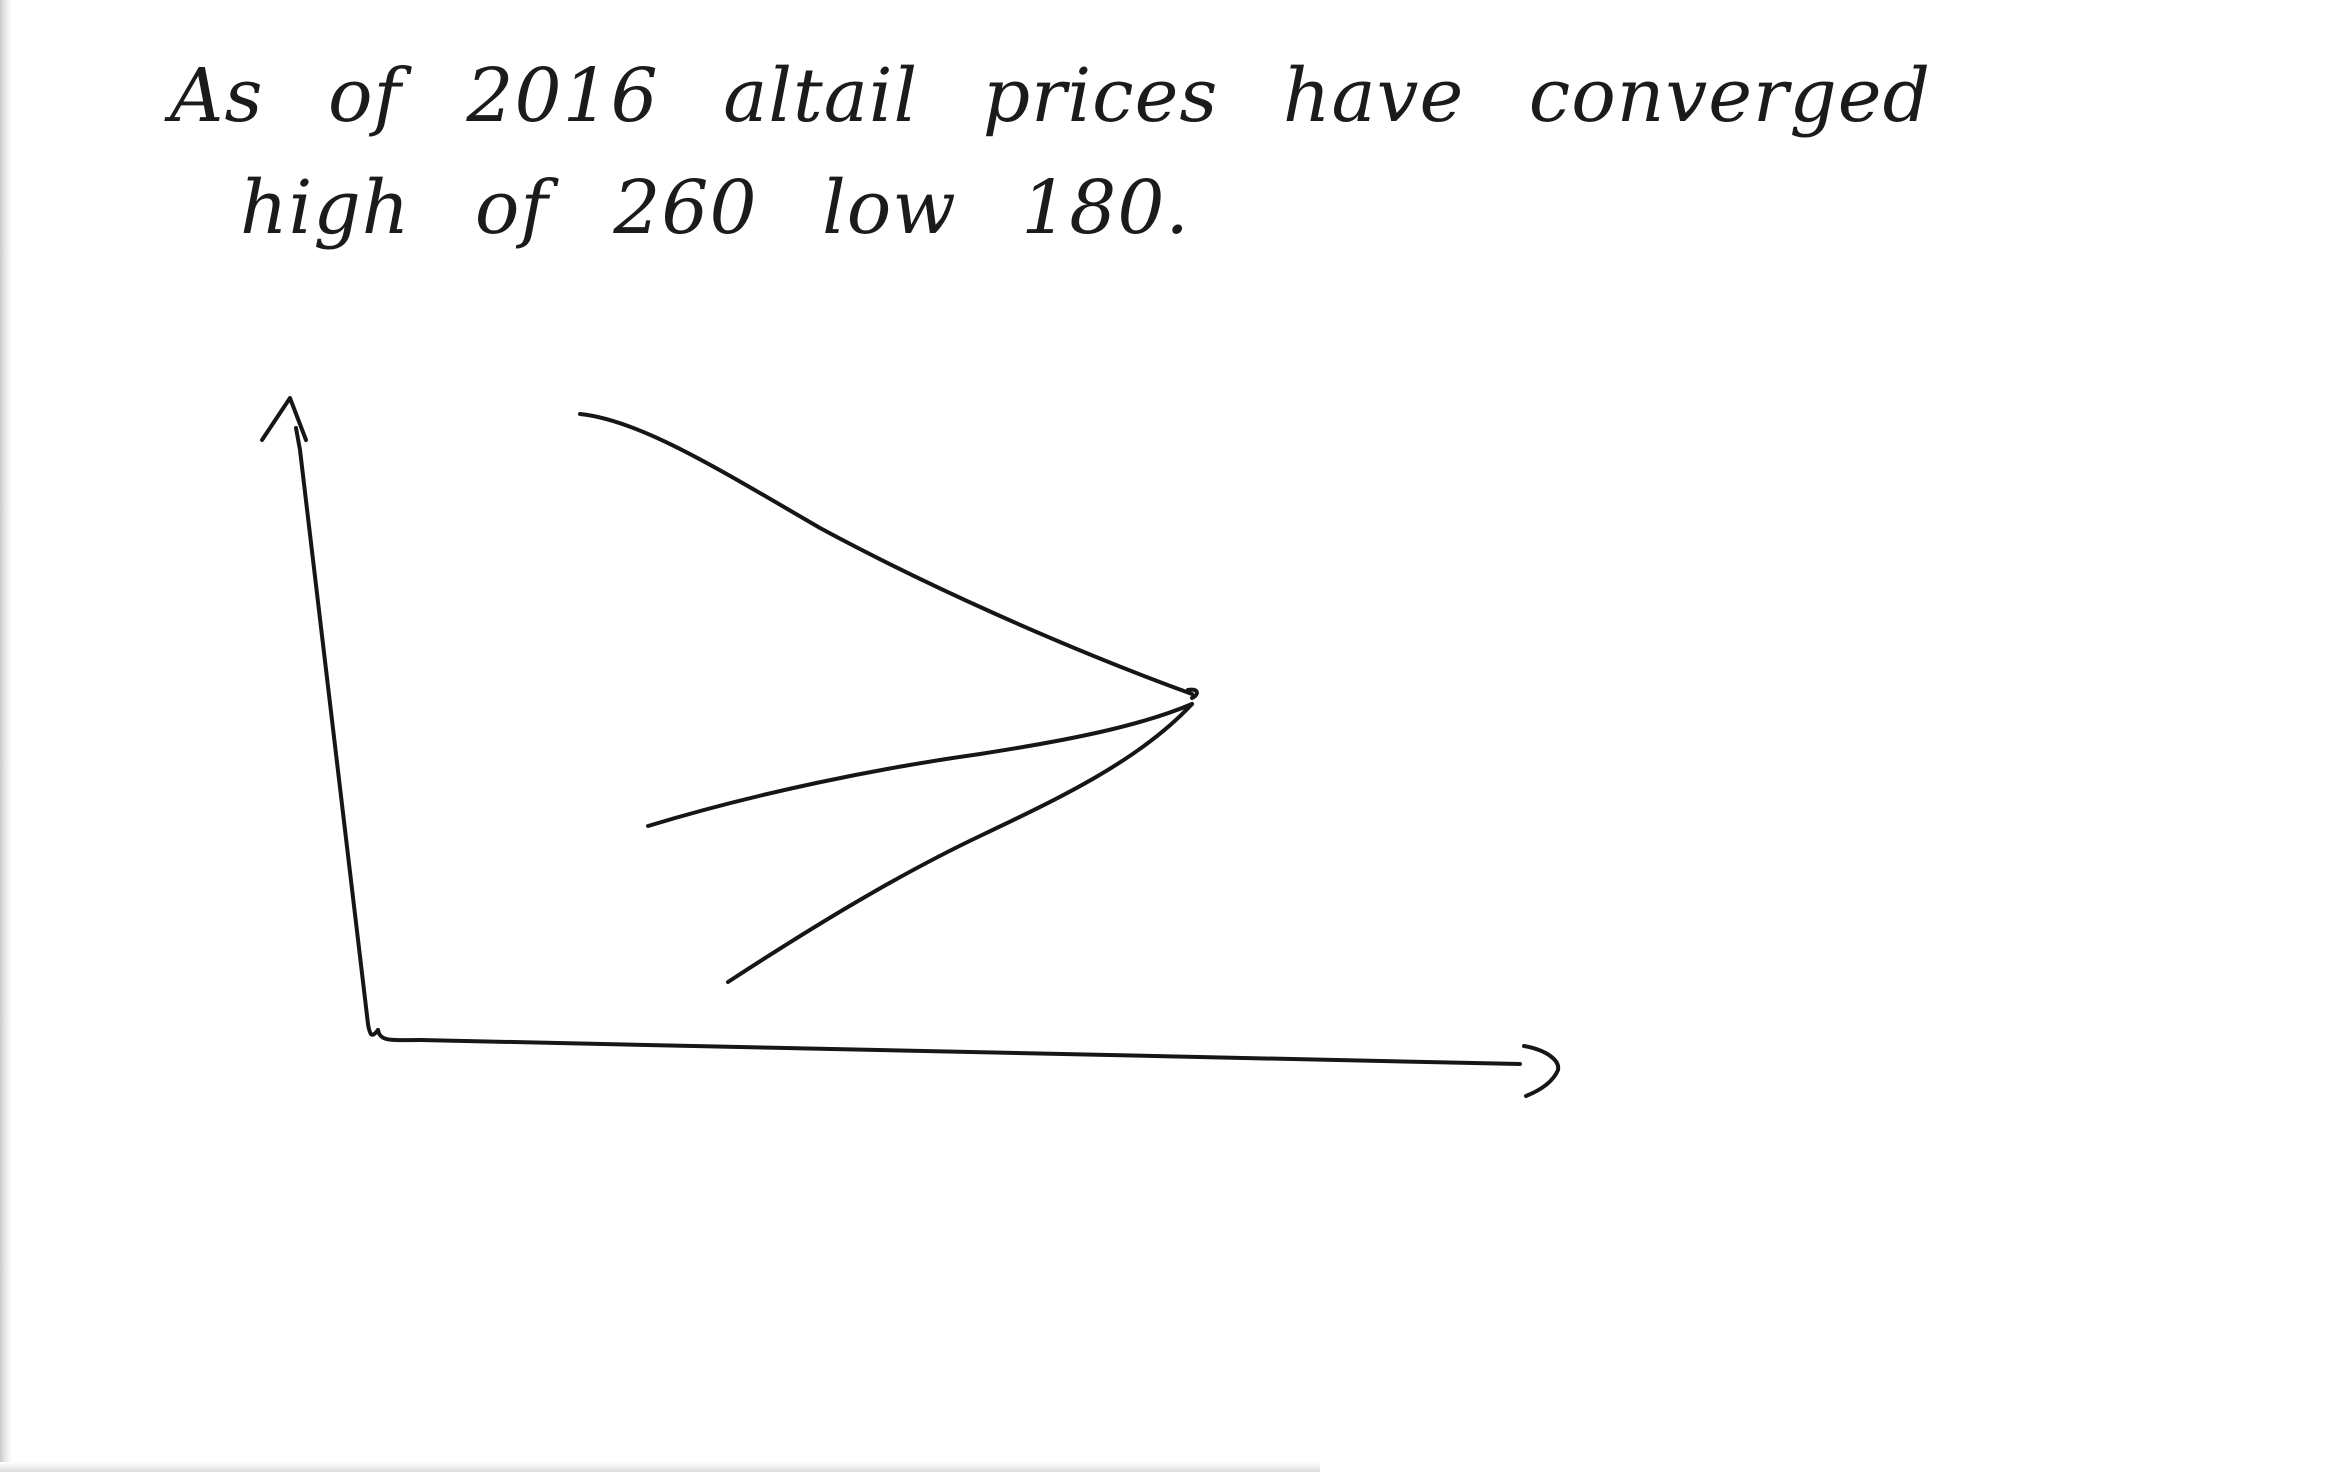  What do you see at coordinates (960, 843) in the screenshot?
I see `lower-price-line` at bounding box center [960, 843].